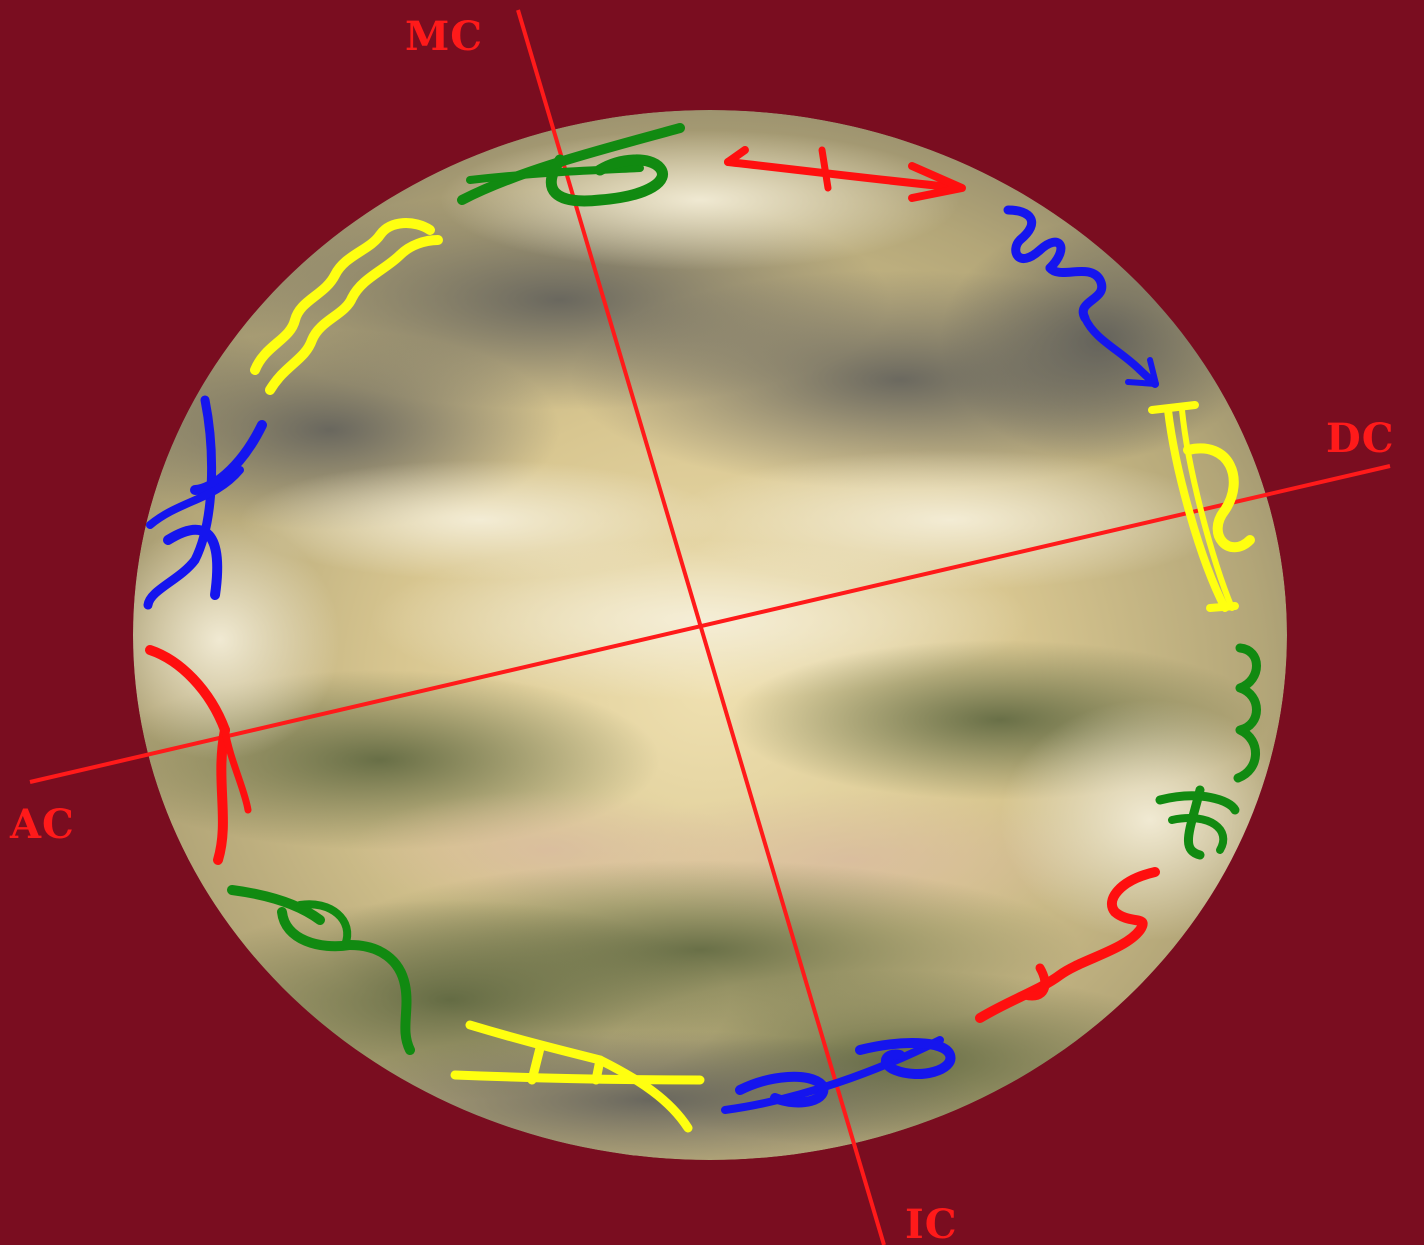 The image size is (1424, 1245). I want to click on aries-icon, so click(198, 755).